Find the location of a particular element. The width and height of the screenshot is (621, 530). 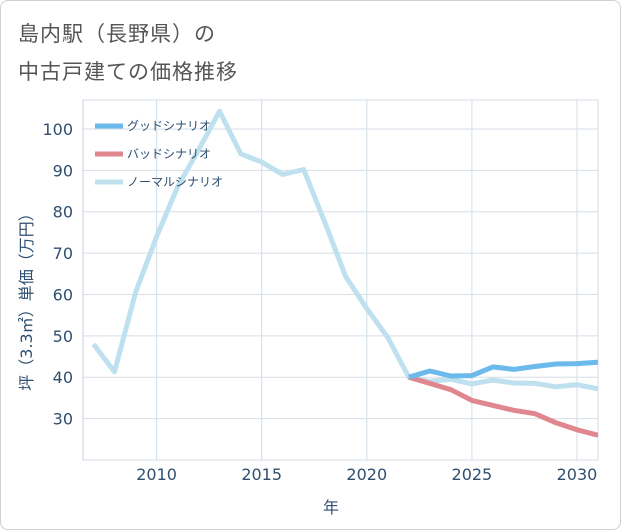

legend-label-0: グッドシナリオ is located at coordinates (169, 126).